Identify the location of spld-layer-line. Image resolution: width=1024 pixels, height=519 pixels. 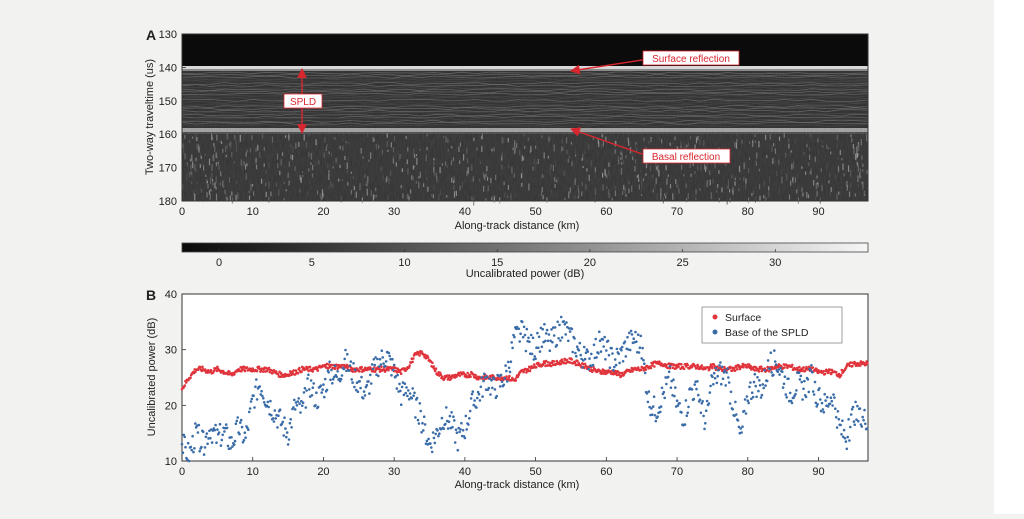
(525, 92).